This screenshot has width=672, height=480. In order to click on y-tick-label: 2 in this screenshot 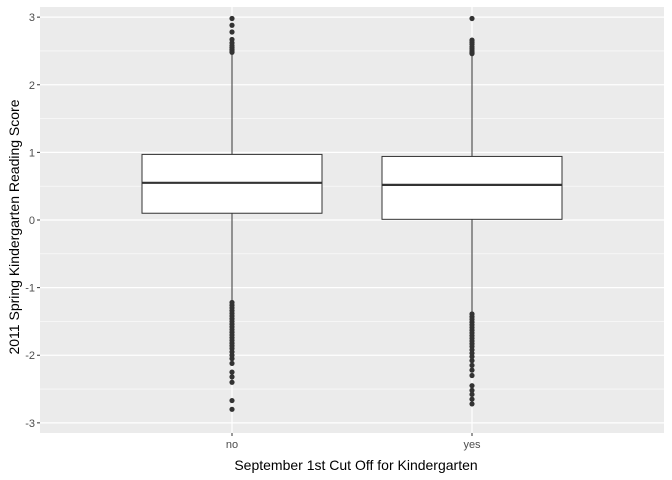, I will do `click(32, 86)`.